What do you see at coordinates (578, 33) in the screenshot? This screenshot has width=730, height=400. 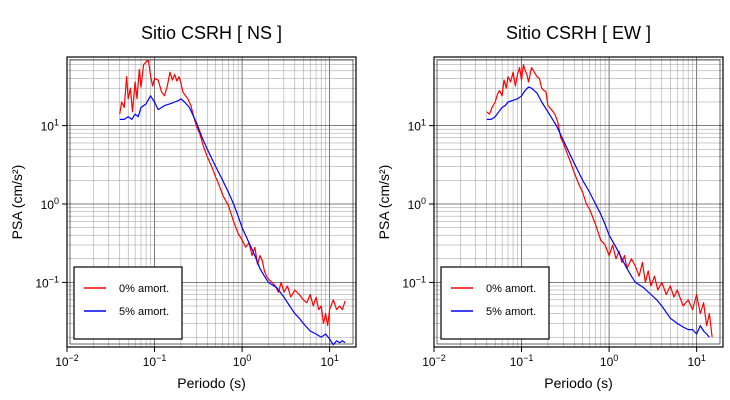 I see `chart-title: Sitio CSRH [ EW ]` at bounding box center [578, 33].